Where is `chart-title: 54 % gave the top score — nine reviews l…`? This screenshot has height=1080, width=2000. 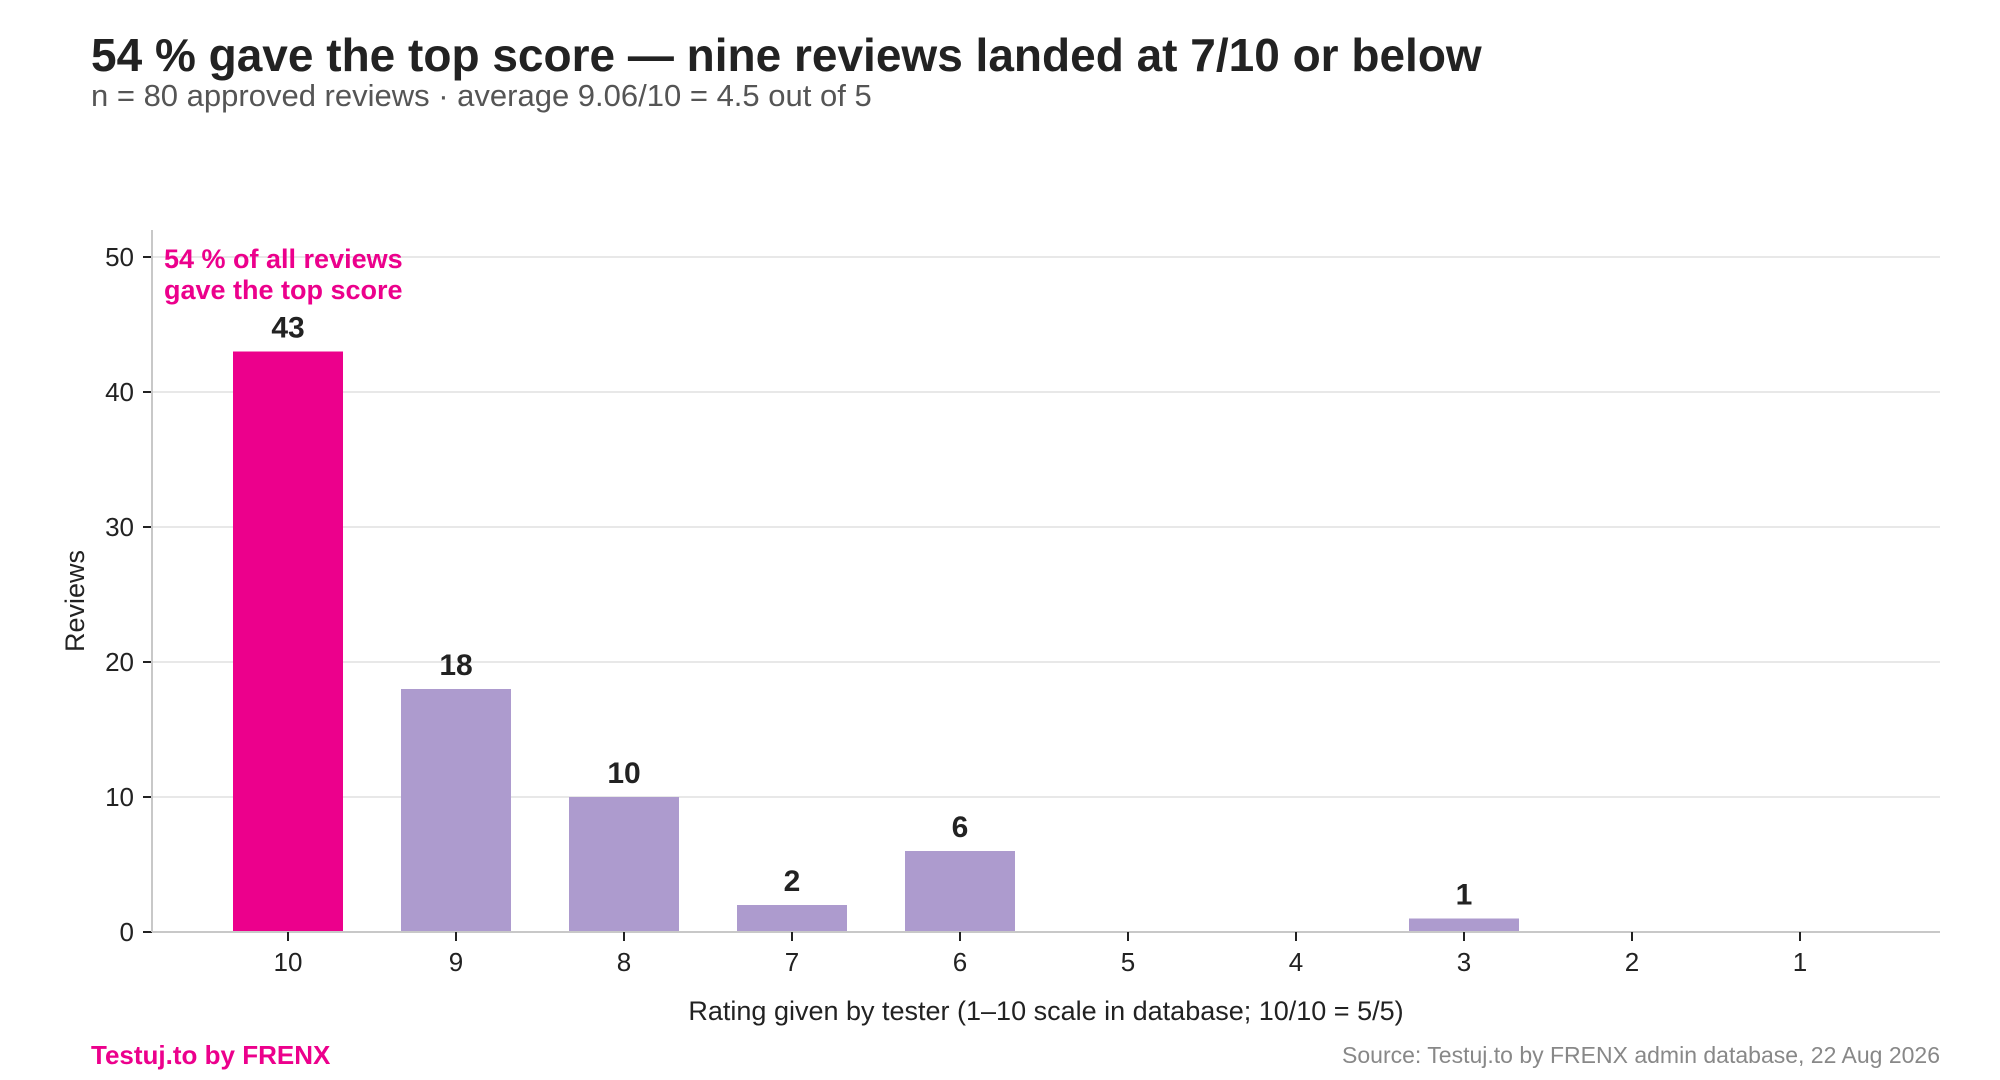
chart-title: 54 % gave the top score — nine reviews l… is located at coordinates (786, 55).